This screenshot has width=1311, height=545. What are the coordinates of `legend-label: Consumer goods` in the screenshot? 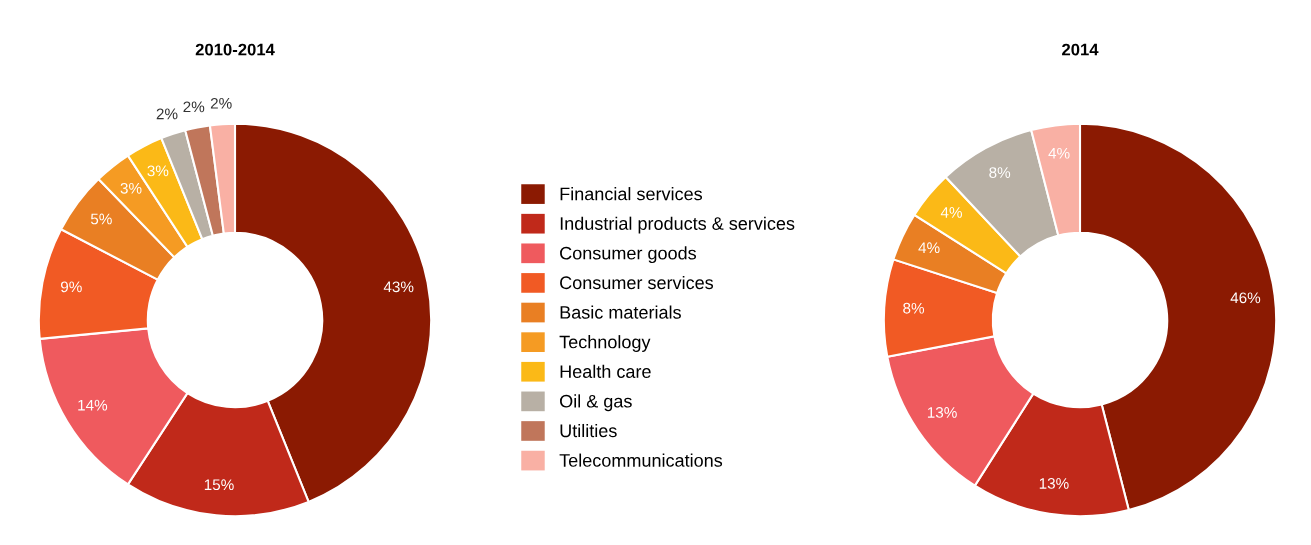 It's located at (628, 255).